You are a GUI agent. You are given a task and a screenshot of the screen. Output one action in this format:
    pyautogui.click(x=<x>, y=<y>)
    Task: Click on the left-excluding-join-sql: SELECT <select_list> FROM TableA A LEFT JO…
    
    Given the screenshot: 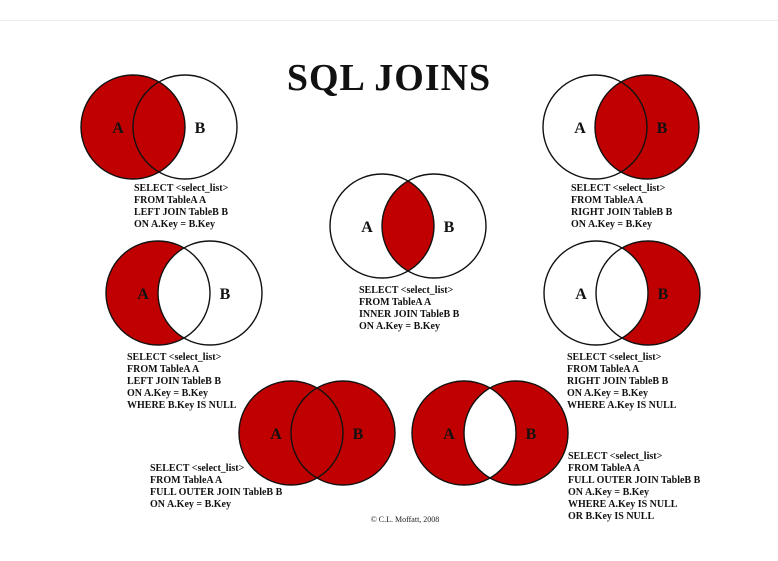 What is the action you would take?
    pyautogui.click(x=181, y=382)
    